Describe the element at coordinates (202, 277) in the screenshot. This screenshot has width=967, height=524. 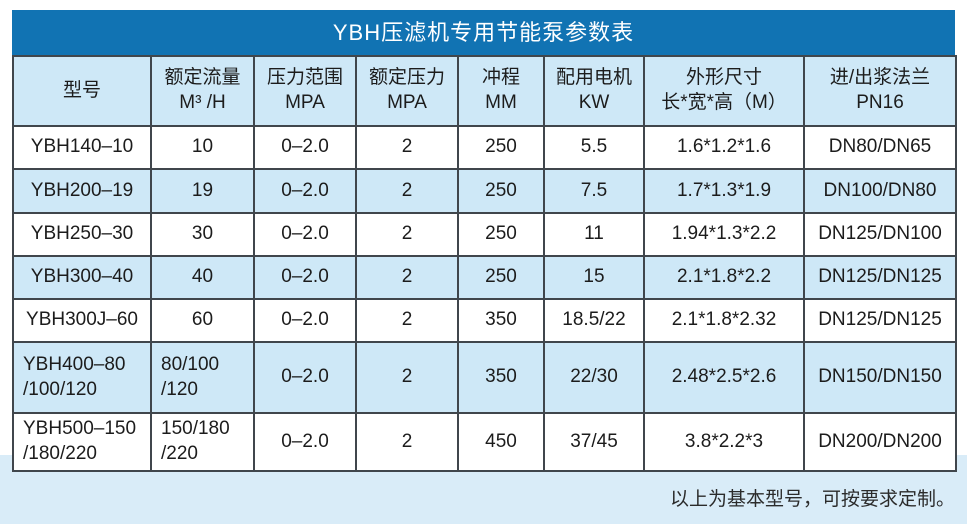
I see `table-cell: 40` at that location.